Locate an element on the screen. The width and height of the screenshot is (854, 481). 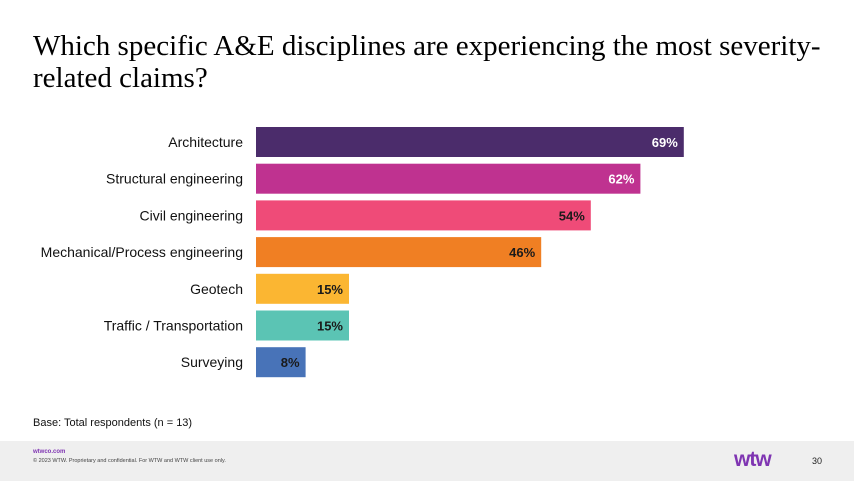
value-label-architecture: 69% is located at coordinates (665, 142).